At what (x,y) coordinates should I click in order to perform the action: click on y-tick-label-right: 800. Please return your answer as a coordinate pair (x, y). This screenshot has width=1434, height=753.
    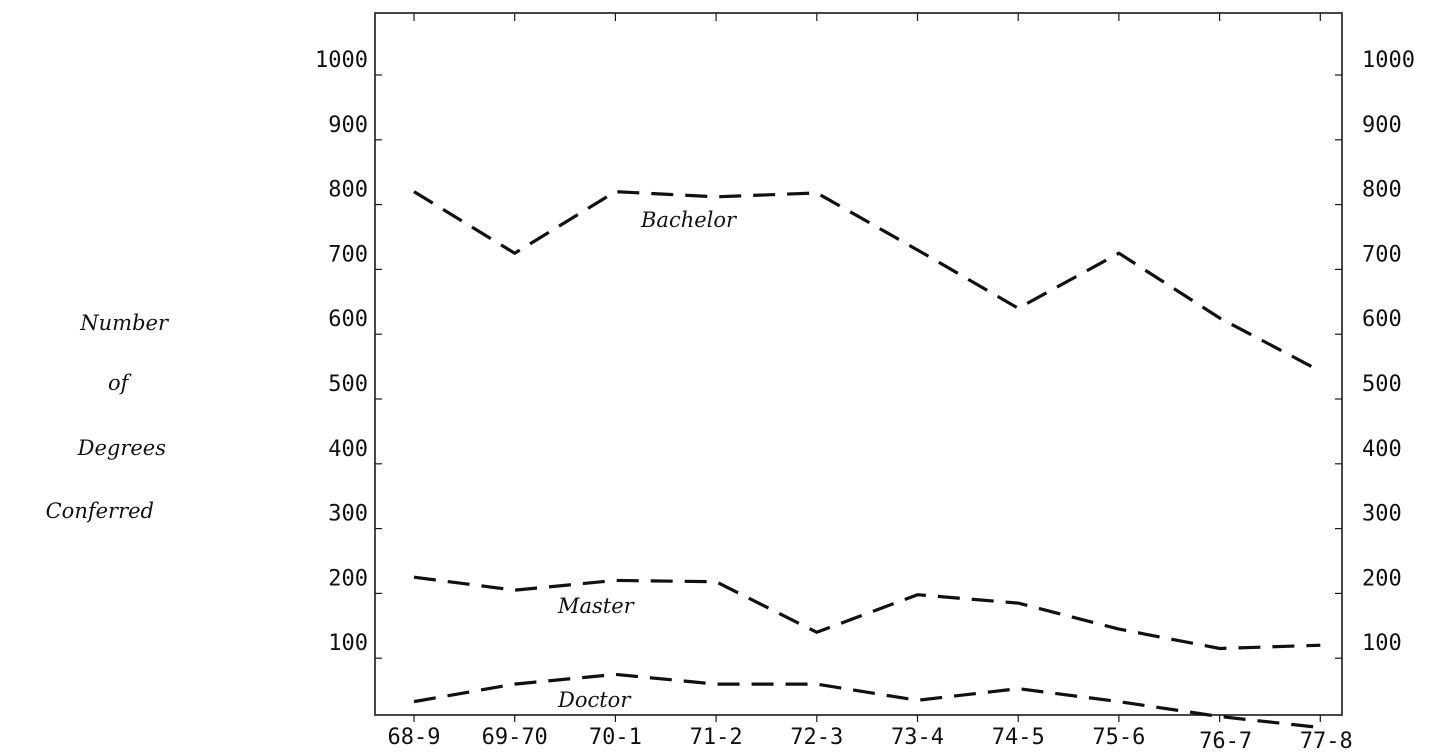
    Looking at the image, I should click on (1382, 190).